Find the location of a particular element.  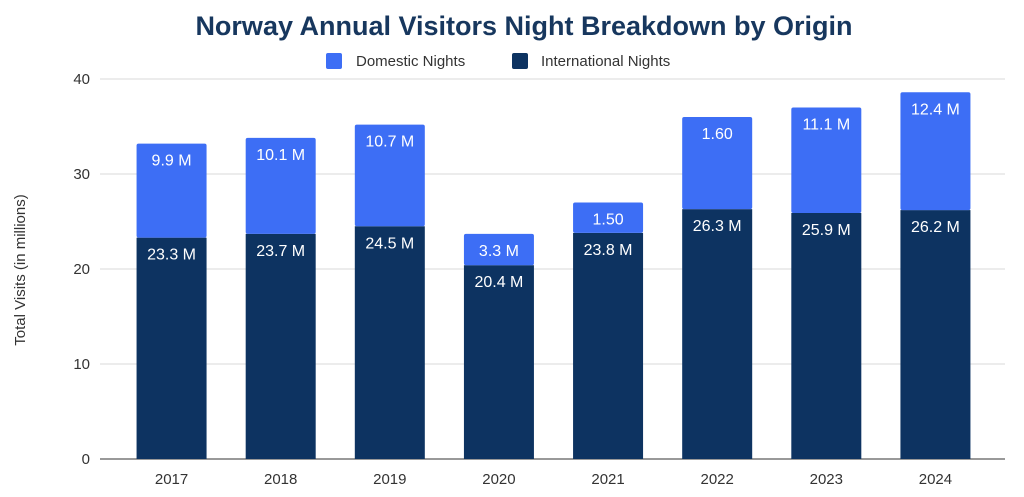

legend-swatch-domestic is located at coordinates (334, 61).